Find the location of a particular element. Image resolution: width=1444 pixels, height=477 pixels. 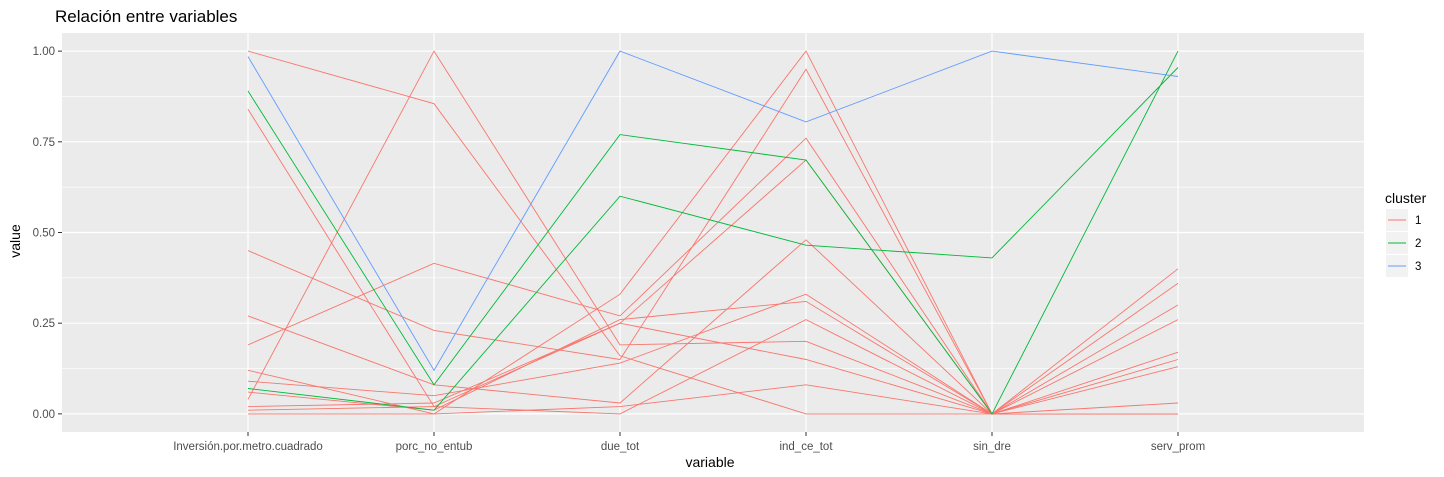

x-tick-label: ind_ce_tot is located at coordinates (806, 447).